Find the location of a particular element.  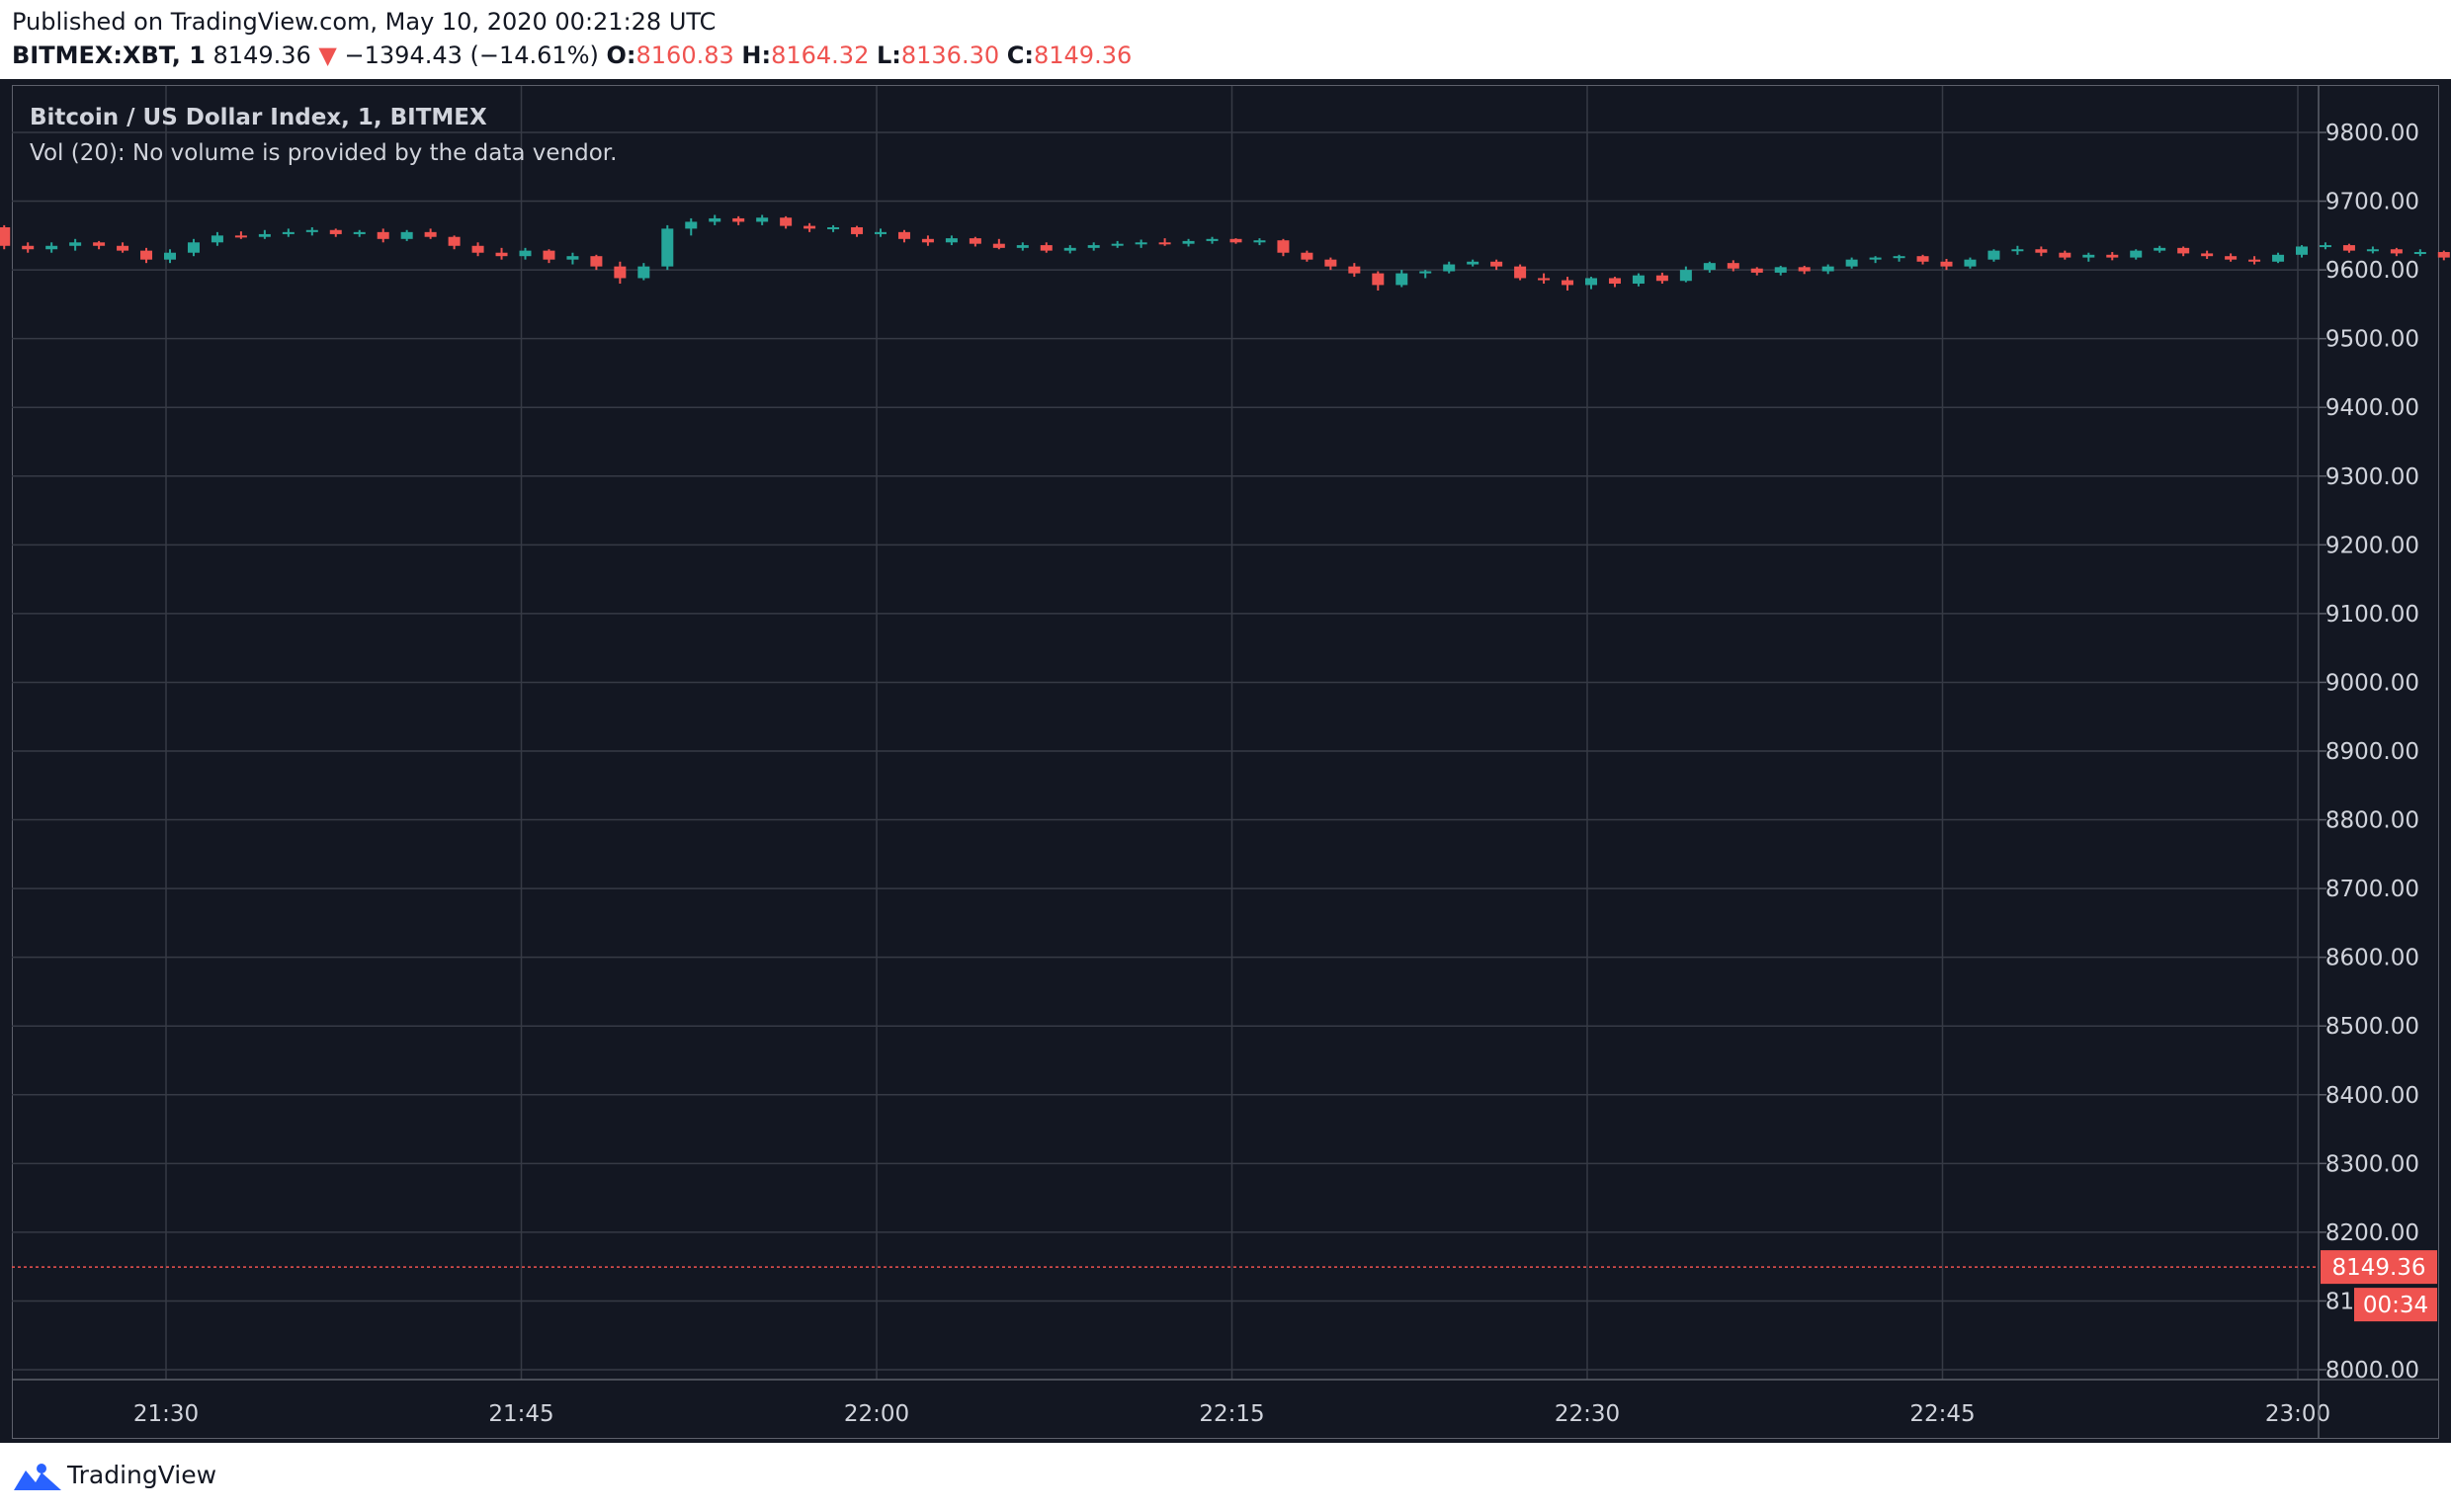

chart-legend-title: Bitcoin / US Dollar Index, 1, BITMEX is located at coordinates (258, 117).